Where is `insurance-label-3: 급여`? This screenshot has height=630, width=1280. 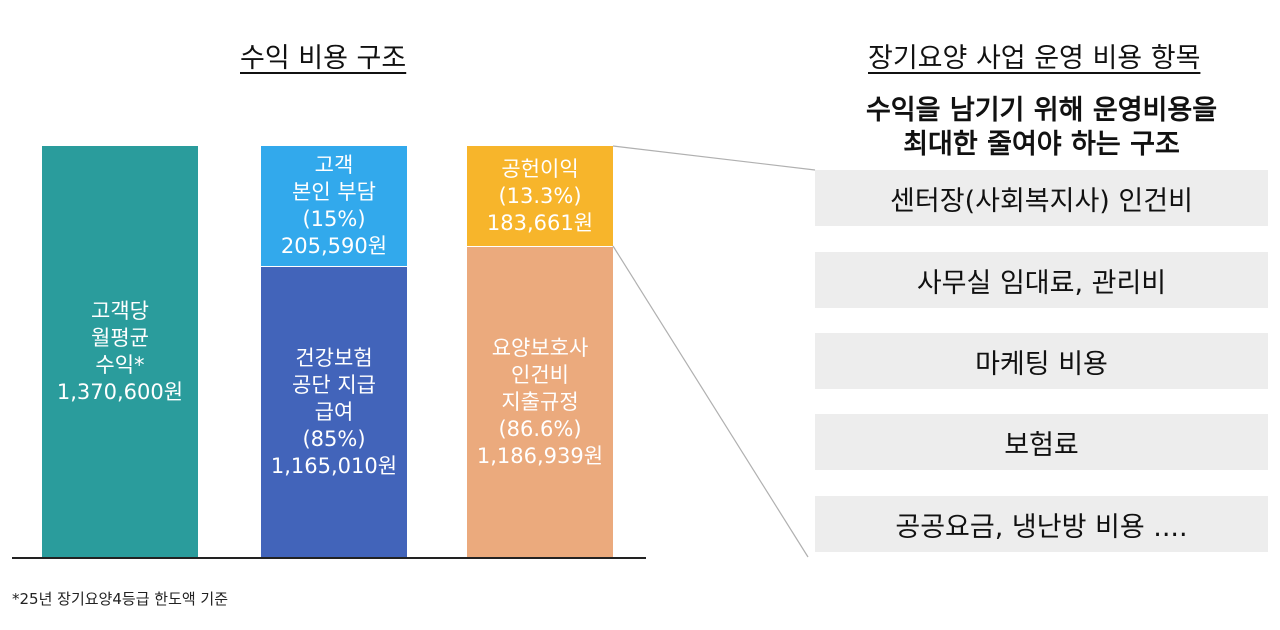 insurance-label-3: 급여 is located at coordinates (334, 412).